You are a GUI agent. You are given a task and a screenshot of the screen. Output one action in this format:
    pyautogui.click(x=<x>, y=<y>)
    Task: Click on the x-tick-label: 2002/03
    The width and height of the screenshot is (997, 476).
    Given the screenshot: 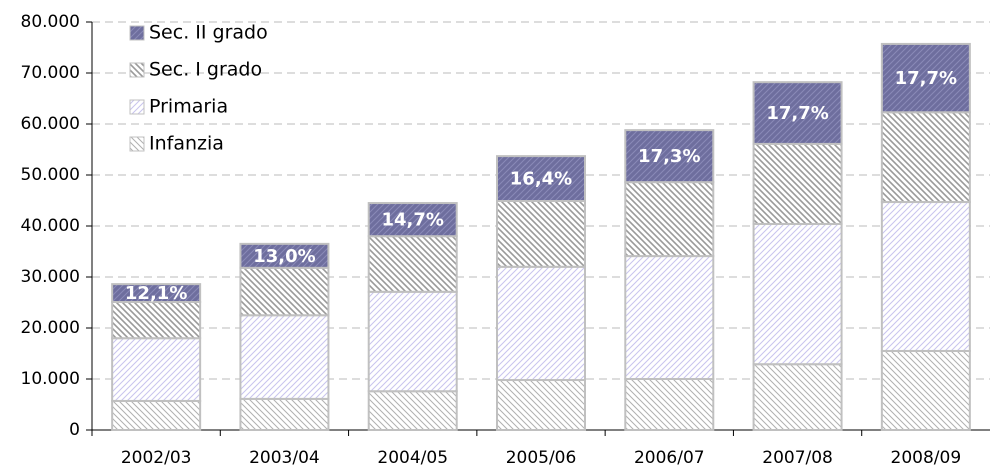 What is the action you would take?
    pyautogui.click(x=156, y=458)
    